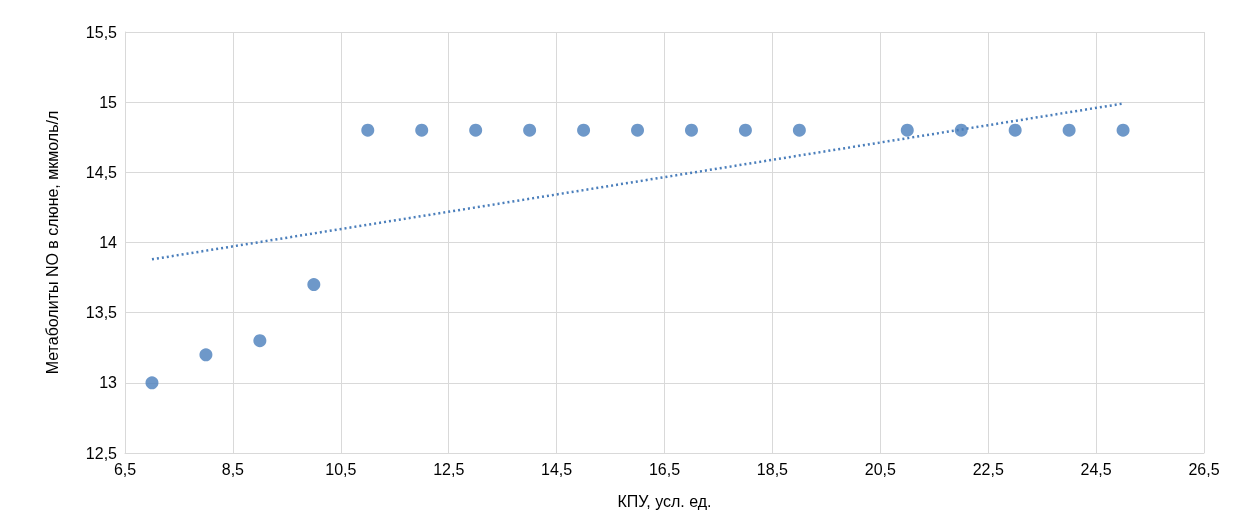 Image resolution: width=1259 pixels, height=521 pixels. I want to click on y-axis-title: Метаболиты NO в слюне, мкмоль/л, so click(52, 242).